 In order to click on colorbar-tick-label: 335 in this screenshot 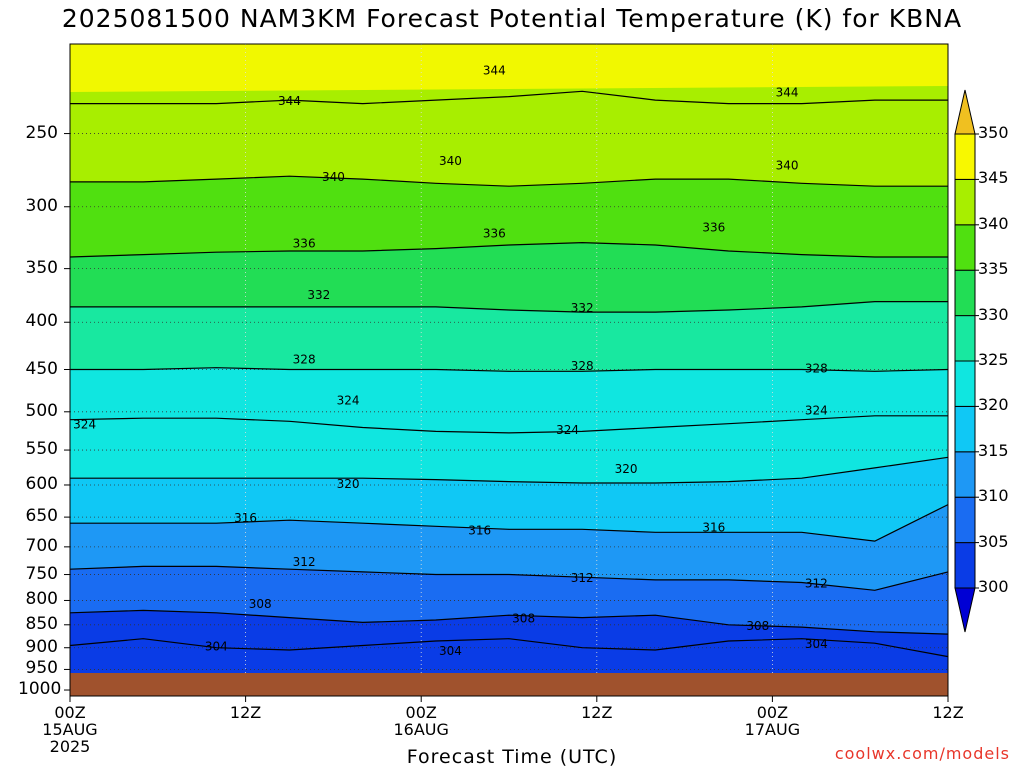, I will do `click(993, 269)`.